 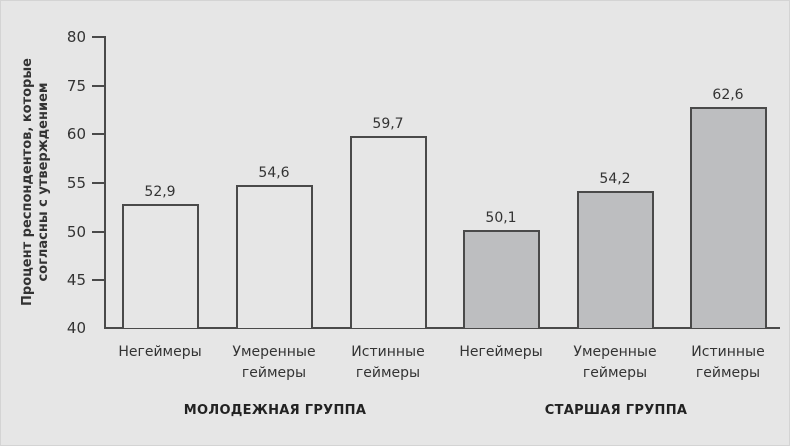 What do you see at coordinates (274, 173) in the screenshot?
I see `bar-value-label: 54,6` at bounding box center [274, 173].